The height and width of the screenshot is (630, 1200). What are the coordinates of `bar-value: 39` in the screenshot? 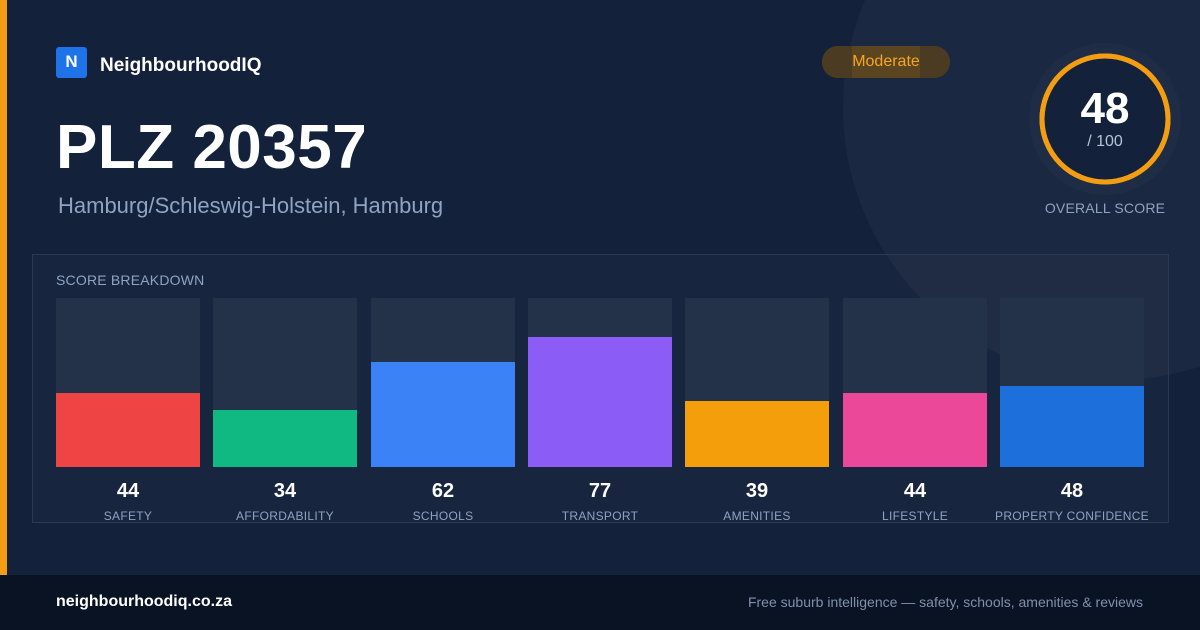 It's located at (757, 491).